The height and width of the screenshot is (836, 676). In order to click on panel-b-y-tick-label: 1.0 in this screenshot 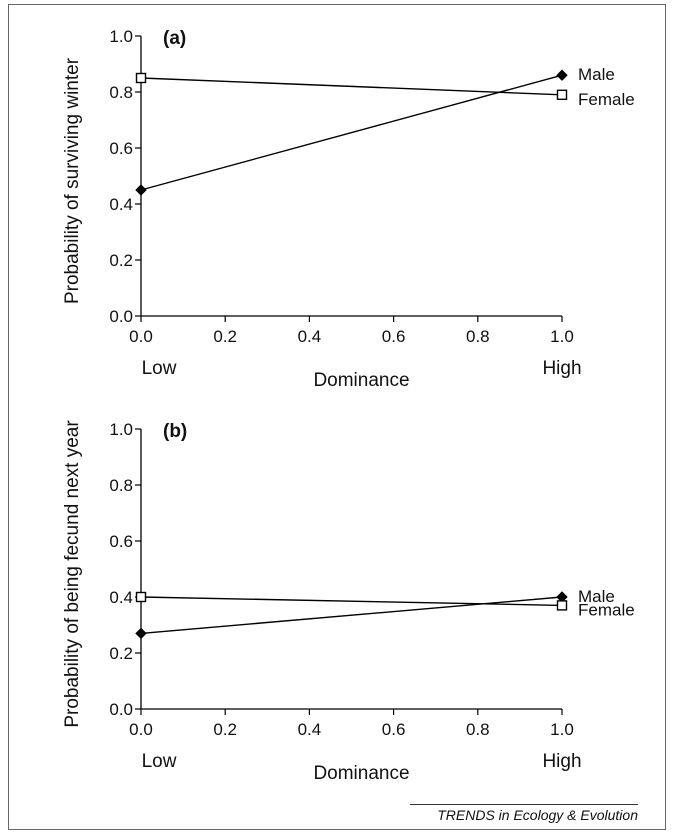, I will do `click(121, 429)`.